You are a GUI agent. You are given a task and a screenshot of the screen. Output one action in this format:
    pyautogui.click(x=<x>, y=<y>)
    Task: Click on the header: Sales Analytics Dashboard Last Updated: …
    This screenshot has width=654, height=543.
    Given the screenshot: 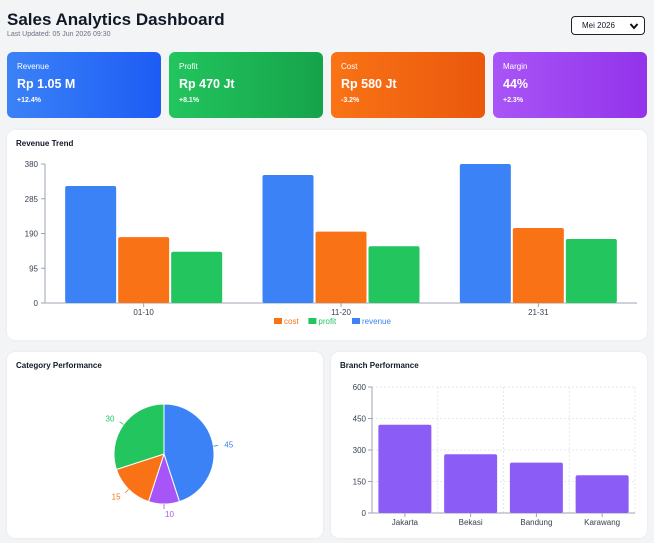 What is the action you would take?
    pyautogui.click(x=116, y=24)
    